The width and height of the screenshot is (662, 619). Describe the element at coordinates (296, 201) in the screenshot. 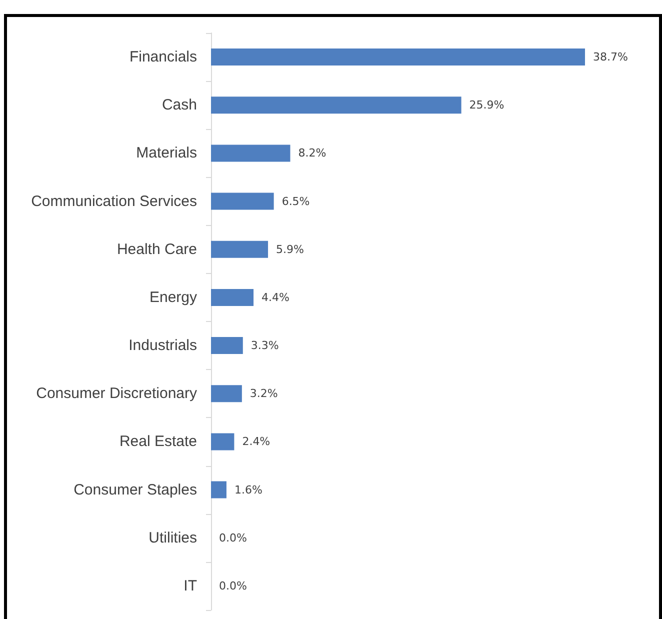

I see `data-label: 6.5%` at that location.